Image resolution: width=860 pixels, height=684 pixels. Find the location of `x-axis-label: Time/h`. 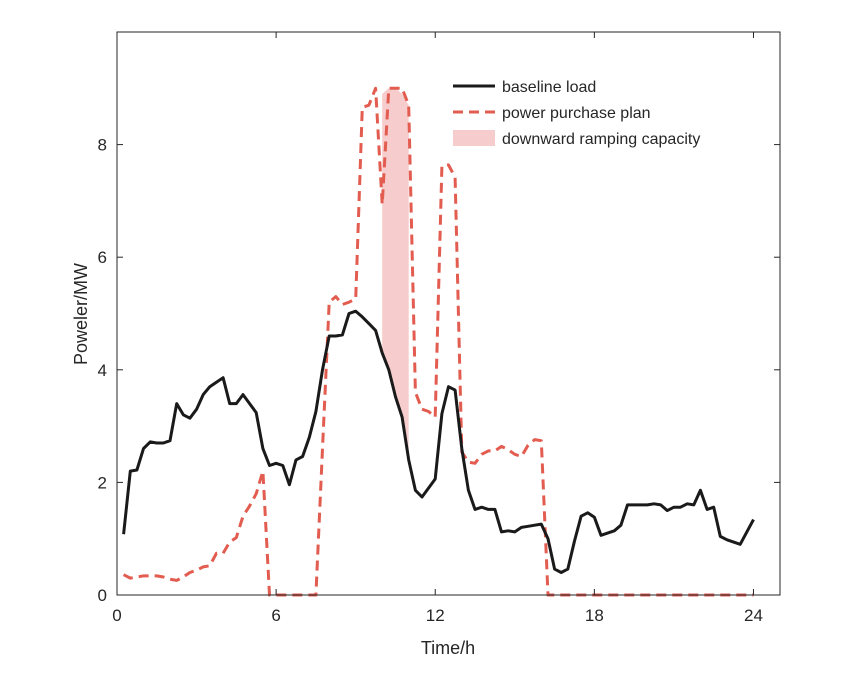

x-axis-label: Time/h is located at coordinates (448, 648).